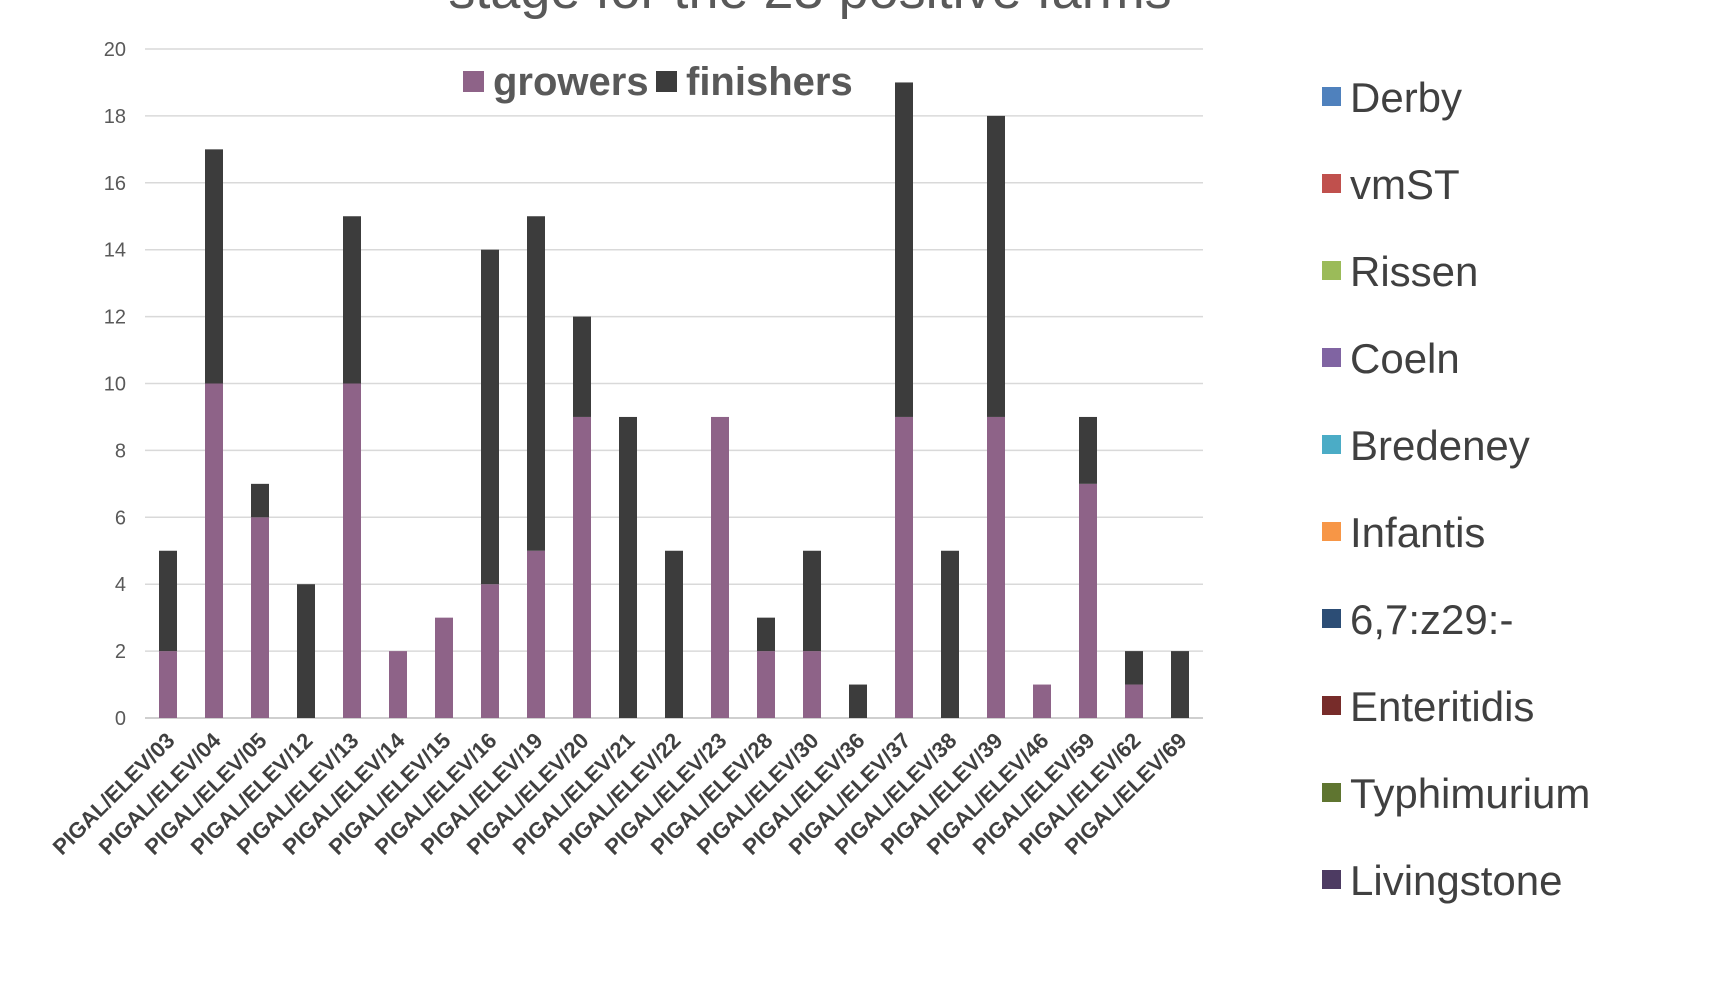  I want to click on y-tick-label: 2, so click(120, 652).